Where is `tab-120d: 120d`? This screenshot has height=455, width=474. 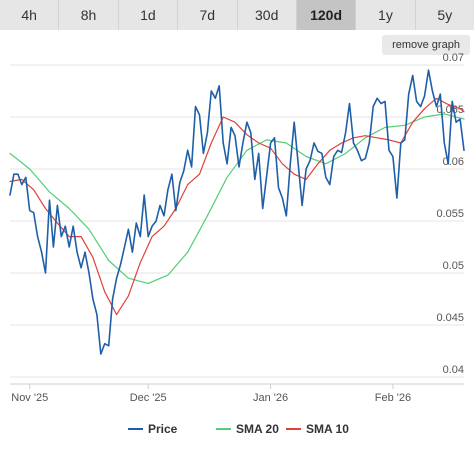
tab-120d: 120d is located at coordinates (326, 15).